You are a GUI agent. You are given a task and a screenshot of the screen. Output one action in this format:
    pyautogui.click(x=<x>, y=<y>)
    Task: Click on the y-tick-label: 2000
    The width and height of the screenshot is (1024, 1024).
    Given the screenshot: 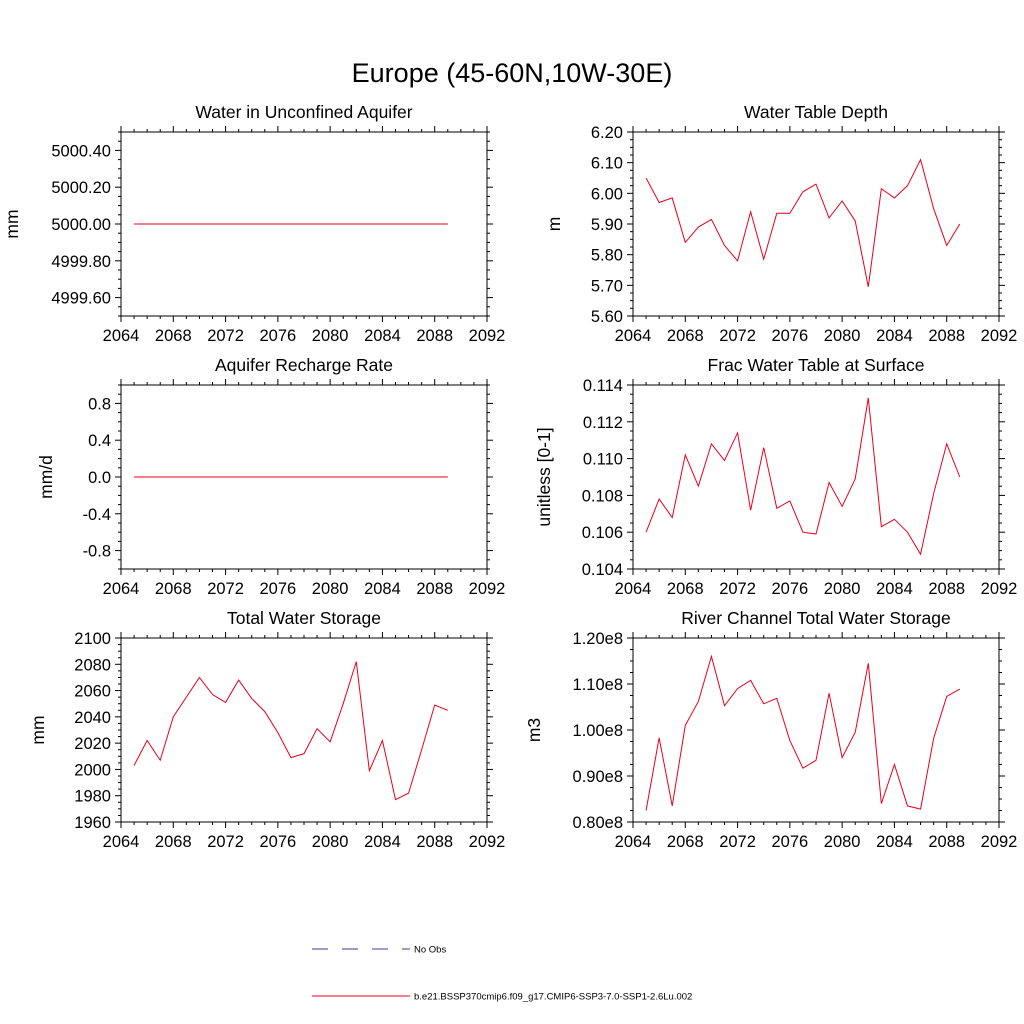 What is the action you would take?
    pyautogui.click(x=92, y=770)
    